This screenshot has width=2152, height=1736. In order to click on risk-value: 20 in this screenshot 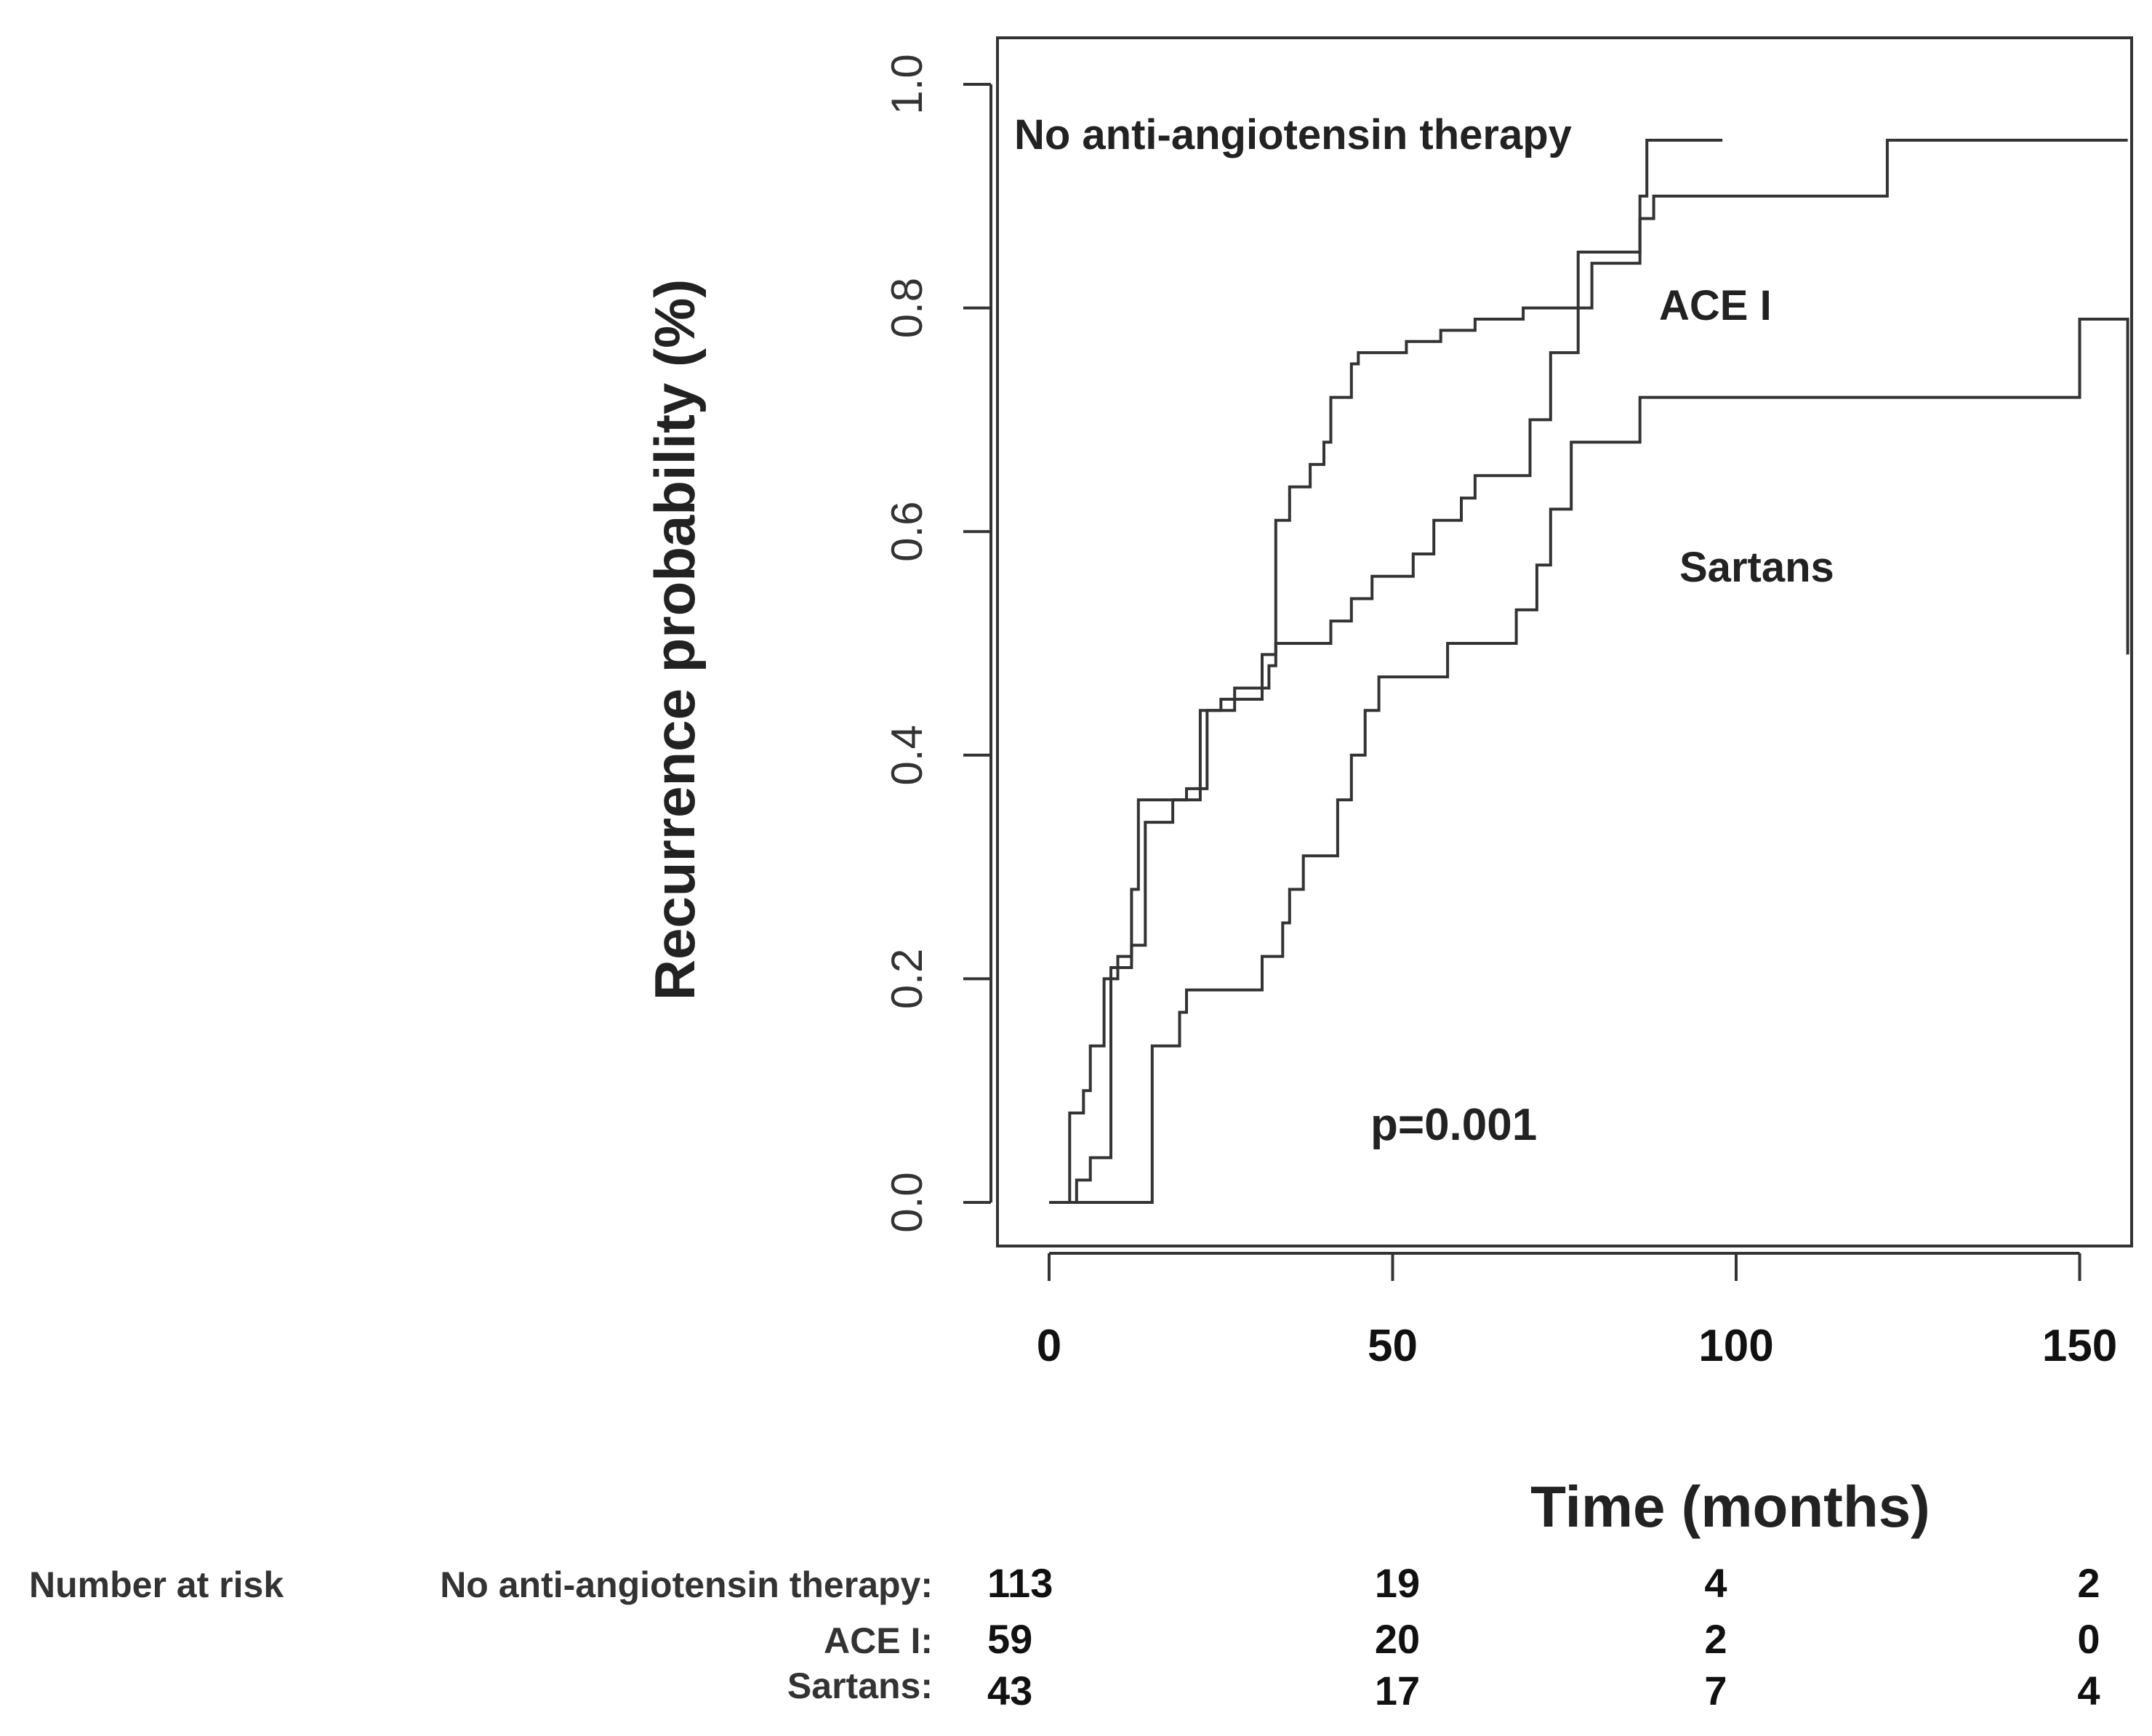, I will do `click(1397, 1639)`.